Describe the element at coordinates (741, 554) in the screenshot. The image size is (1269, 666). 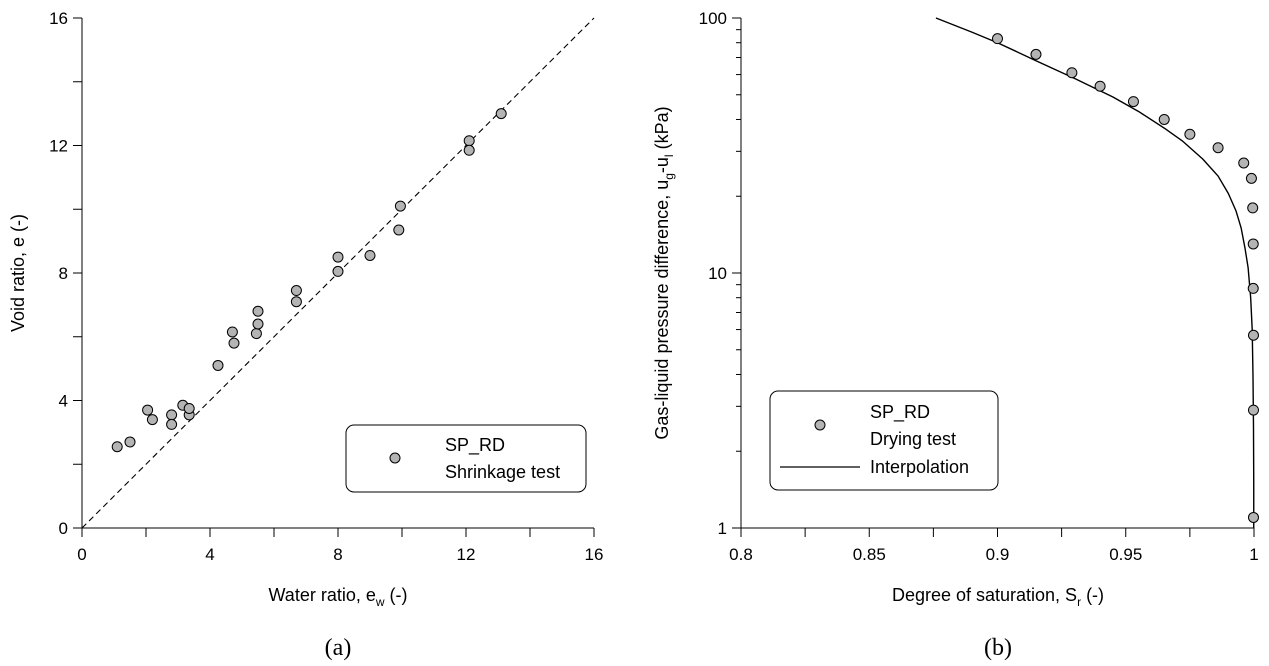
I see `panel-b-x-tick-label: 0.8` at that location.